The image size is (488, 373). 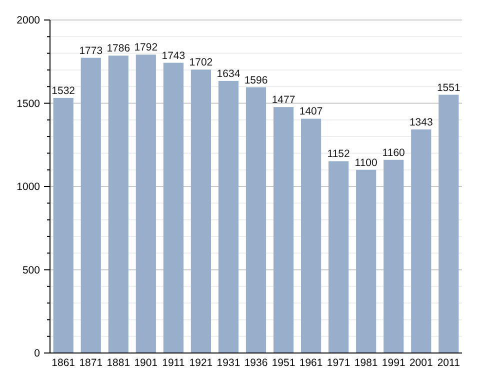 I want to click on y-tick-label: 0, so click(x=37, y=354).